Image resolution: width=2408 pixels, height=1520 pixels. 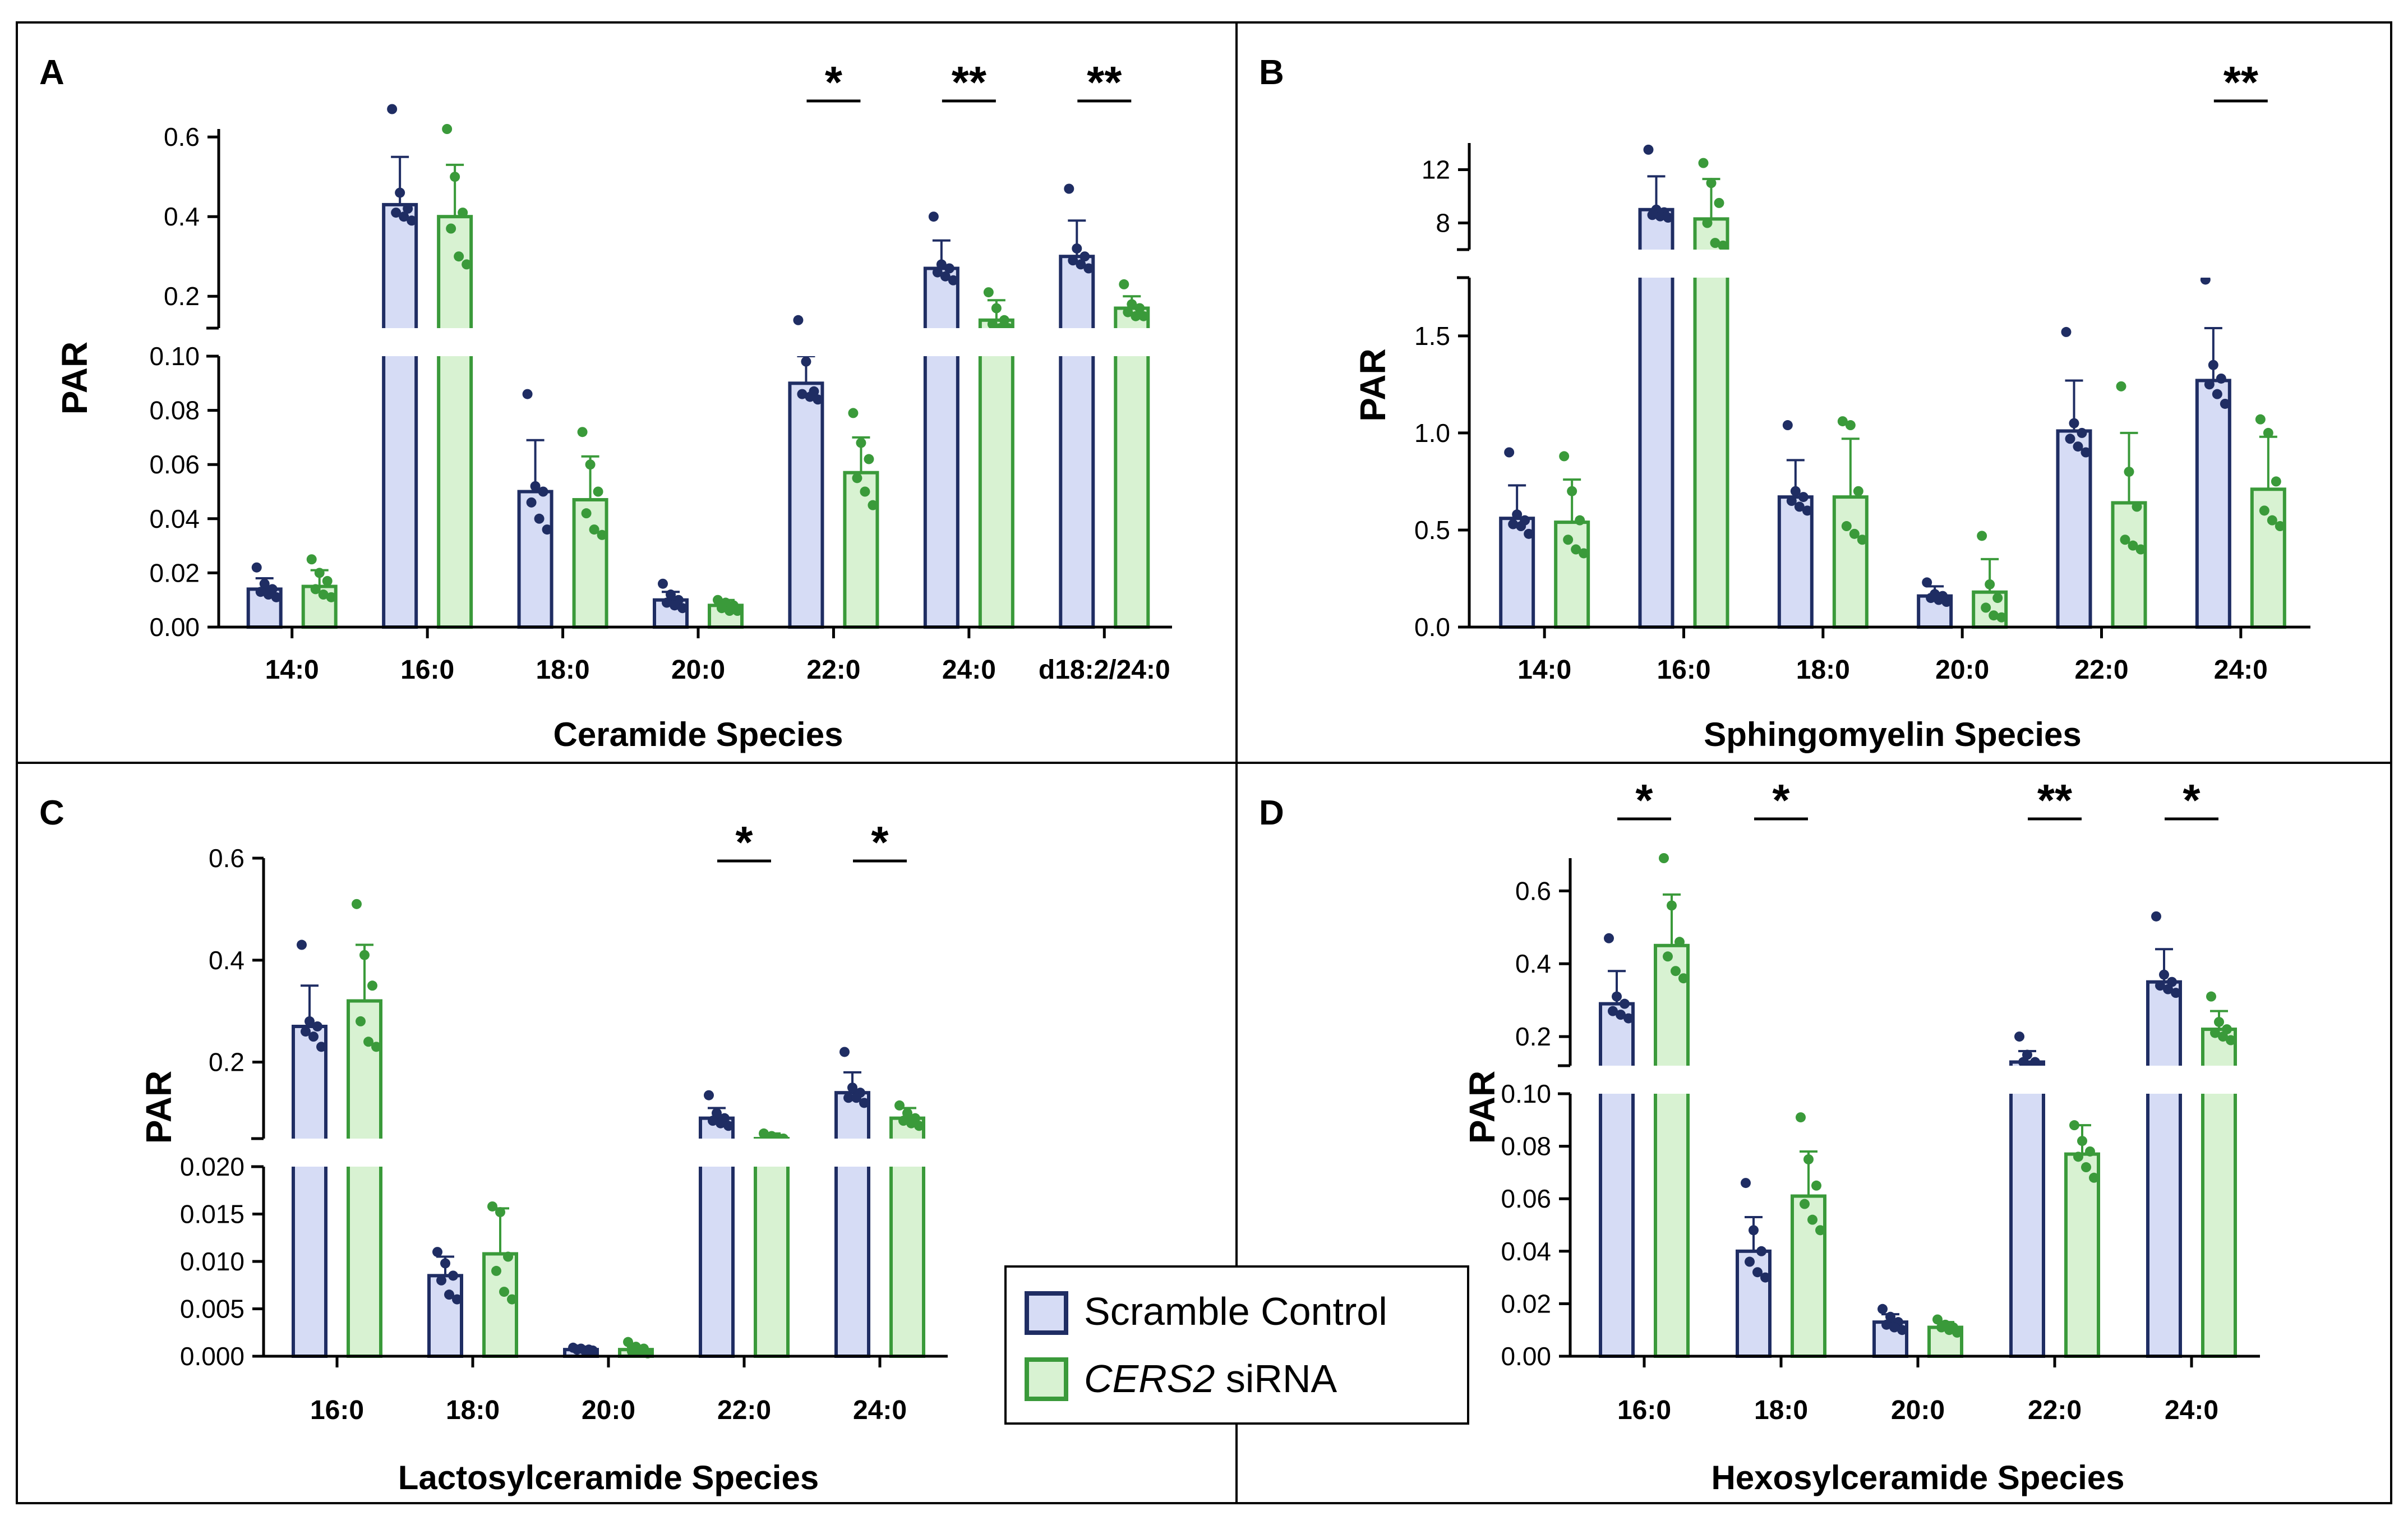 What do you see at coordinates (1149, 1379) in the screenshot?
I see `legend-gene-name: CERS2` at bounding box center [1149, 1379].